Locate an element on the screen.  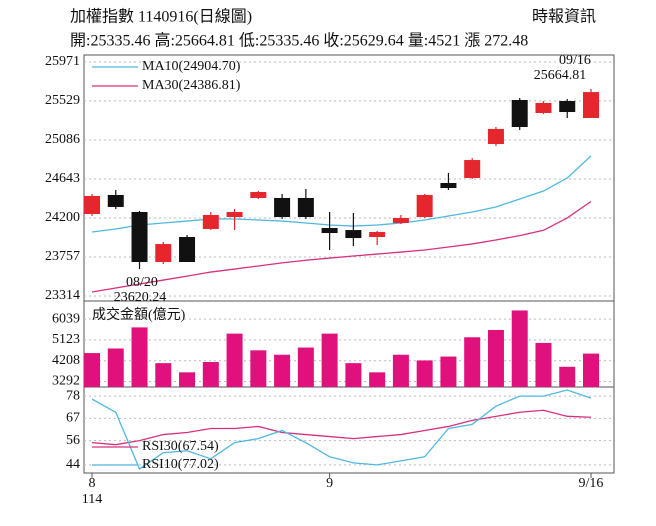
y-tick-label: 25086 is located at coordinates (62, 139).